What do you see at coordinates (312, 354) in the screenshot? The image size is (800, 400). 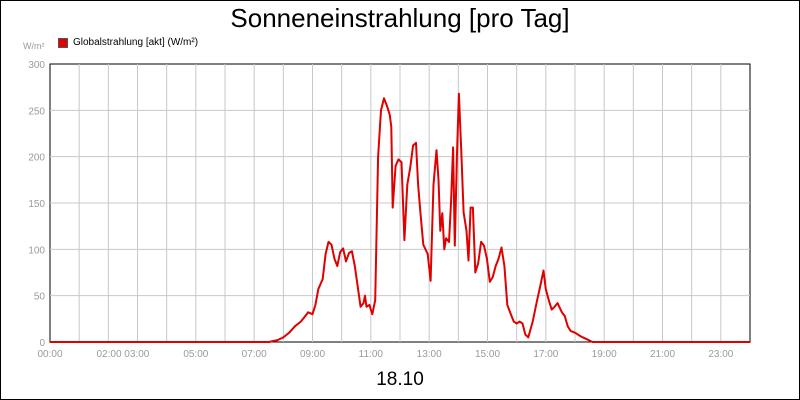 I see `x-tick-label: 09:00` at bounding box center [312, 354].